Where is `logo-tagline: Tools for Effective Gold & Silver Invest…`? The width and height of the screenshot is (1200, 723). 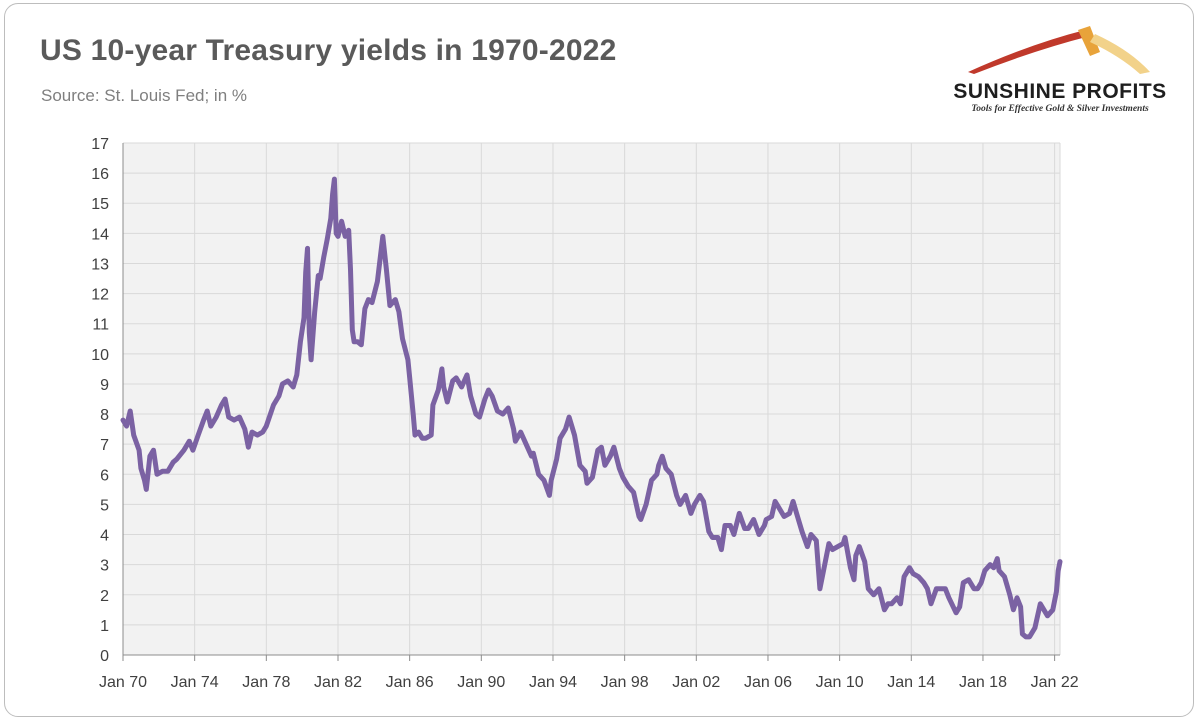
logo-tagline: Tools for Effective Gold & Silver Invest… is located at coordinates (1060, 109).